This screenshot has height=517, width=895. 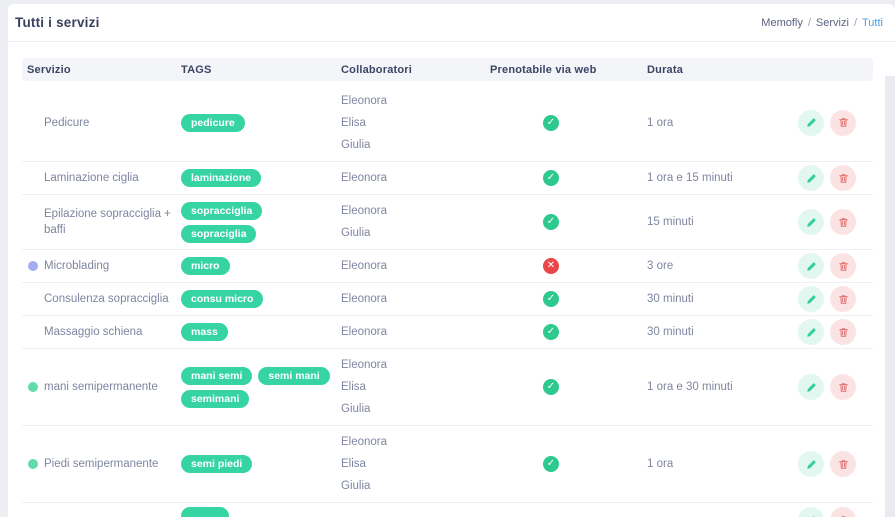 What do you see at coordinates (447, 509) in the screenshot?
I see `table-row-partial` at bounding box center [447, 509].